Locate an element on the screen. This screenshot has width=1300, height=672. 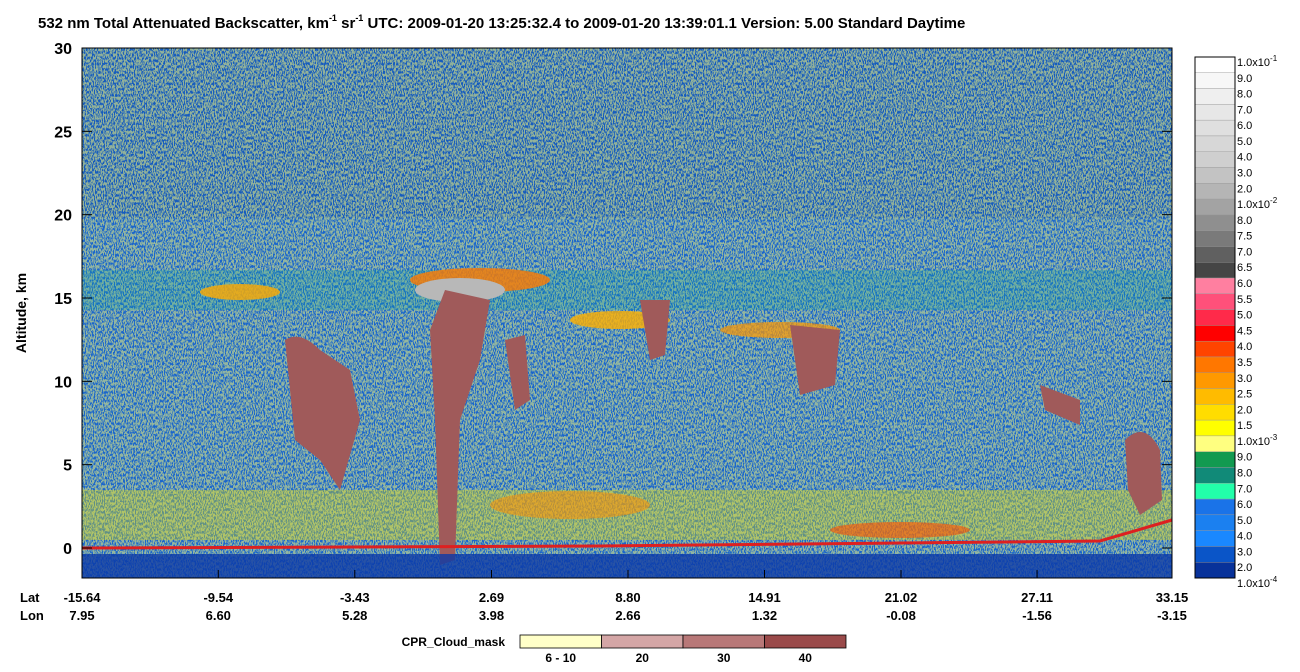
x2-tick-label: 7.95 is located at coordinates (81, 615).